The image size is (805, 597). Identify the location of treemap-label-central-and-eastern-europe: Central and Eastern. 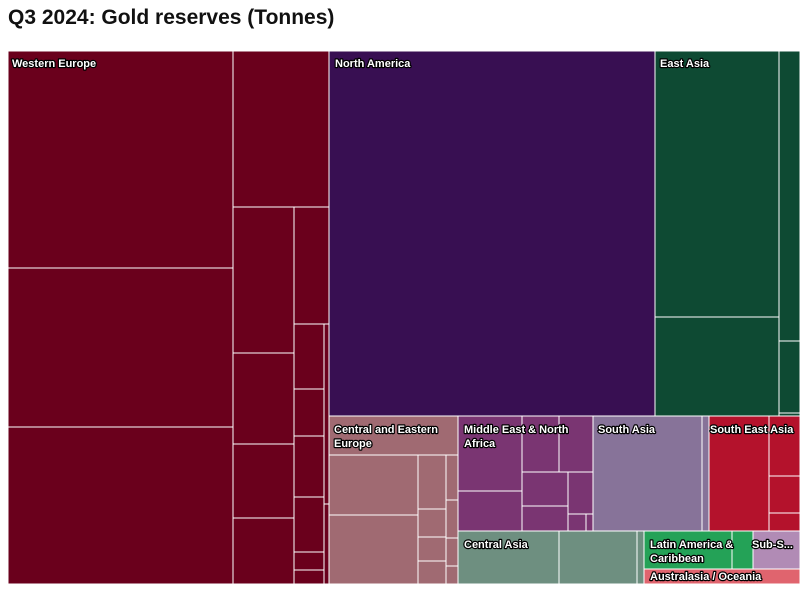
(386, 430).